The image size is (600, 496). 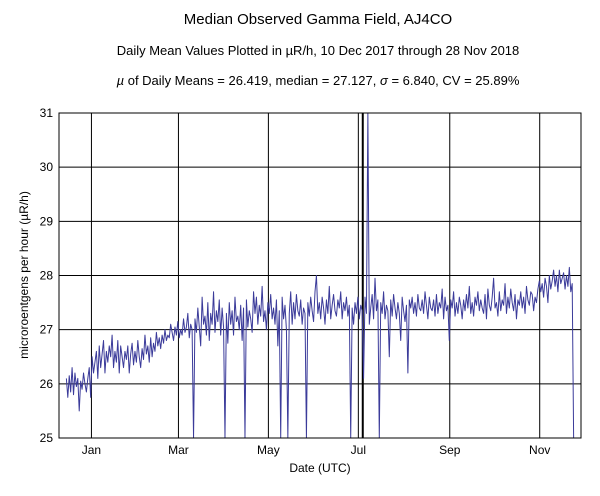 I want to click on y-axis-label: microroentgens per hour (µR/h), so click(x=24, y=275).